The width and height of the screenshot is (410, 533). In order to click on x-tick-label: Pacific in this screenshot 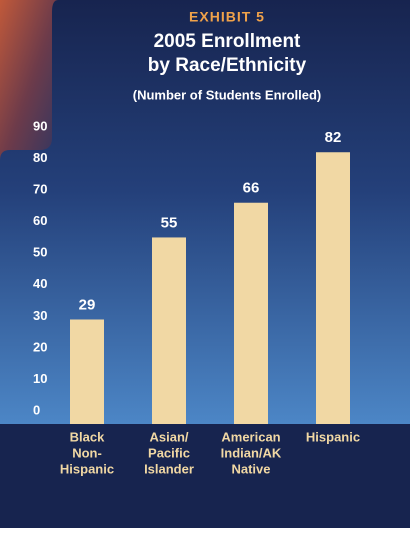, I will do `click(169, 452)`.